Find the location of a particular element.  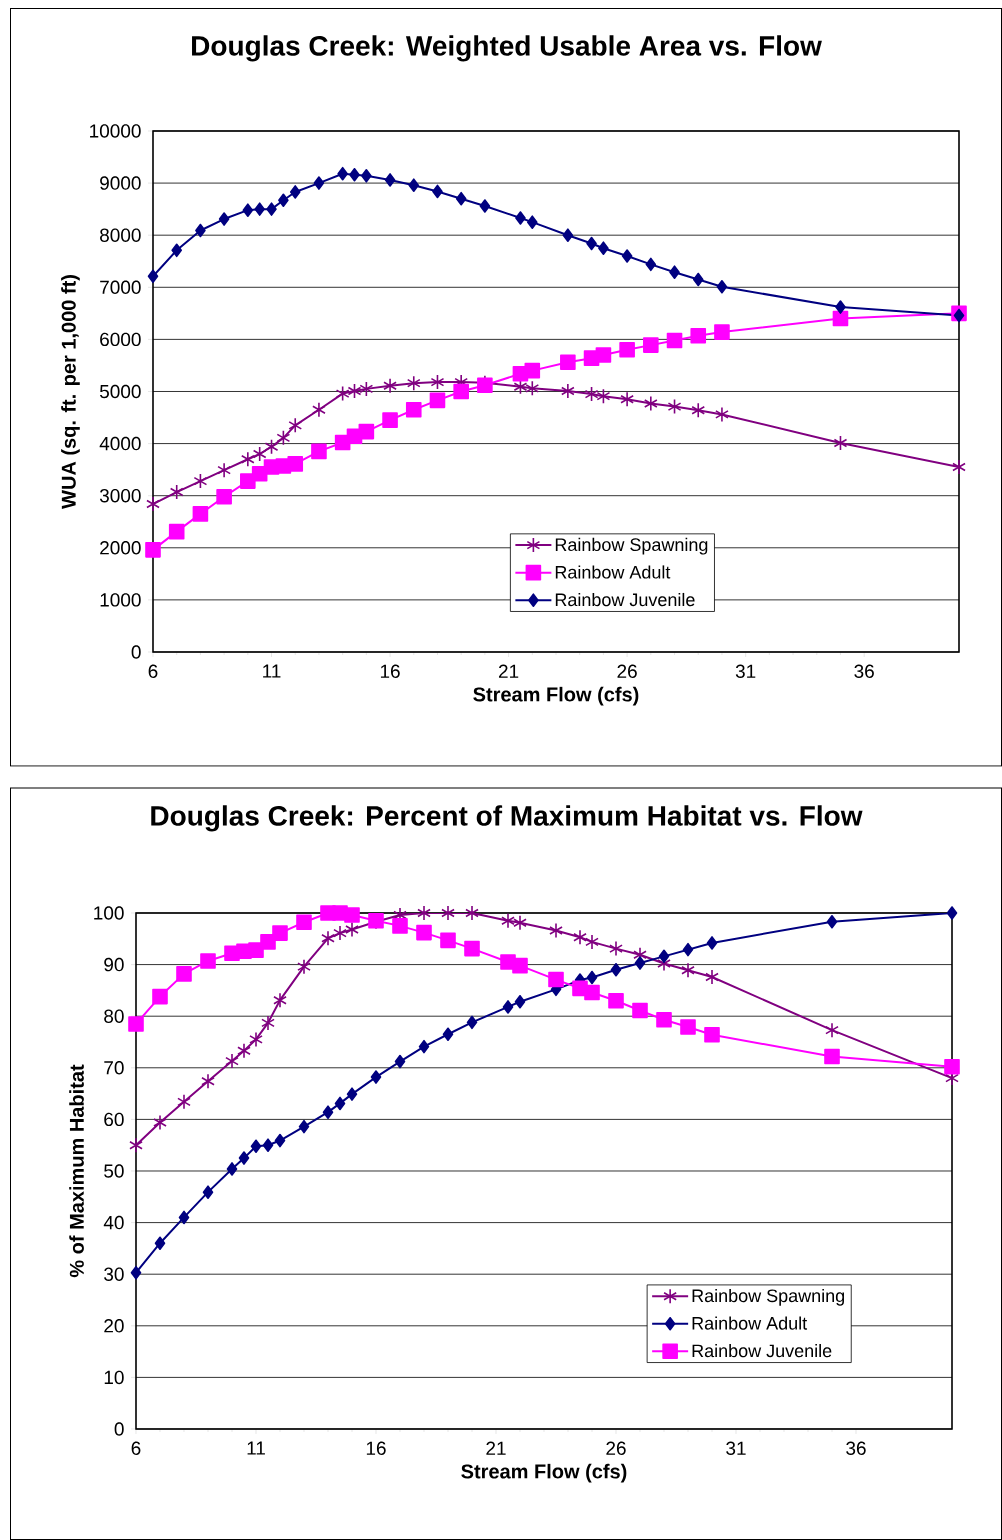

y-tick-label: 40 is located at coordinates (113, 1222).